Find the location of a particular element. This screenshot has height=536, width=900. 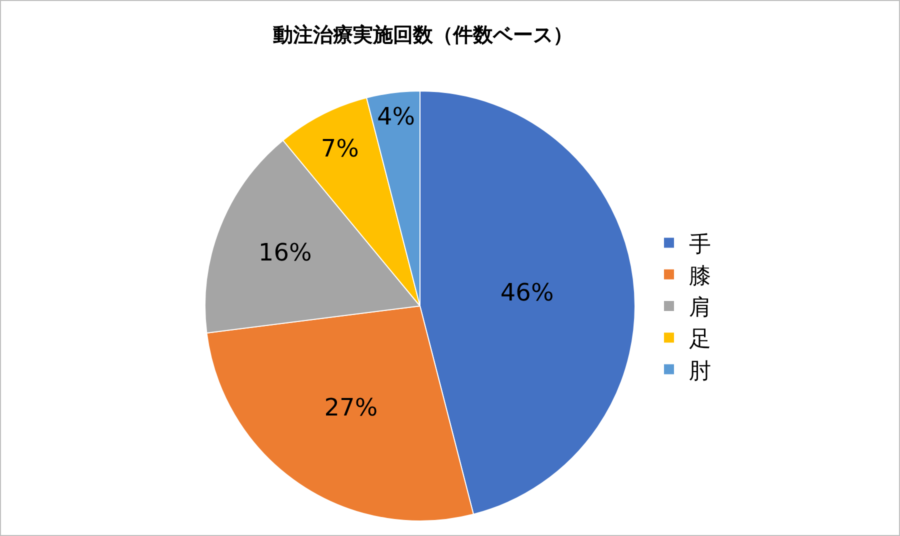

legend-label: 足 is located at coordinates (700, 339).